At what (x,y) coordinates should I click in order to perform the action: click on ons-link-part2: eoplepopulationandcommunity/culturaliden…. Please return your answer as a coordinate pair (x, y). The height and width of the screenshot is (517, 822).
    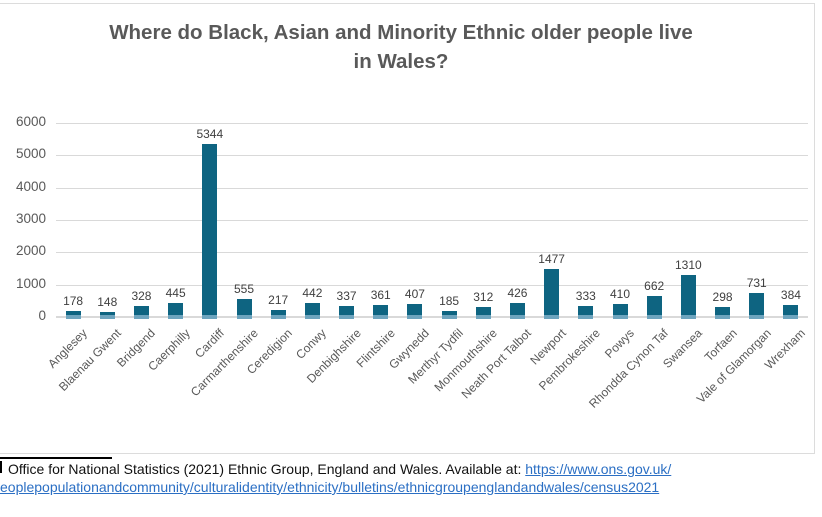
    Looking at the image, I should click on (330, 487).